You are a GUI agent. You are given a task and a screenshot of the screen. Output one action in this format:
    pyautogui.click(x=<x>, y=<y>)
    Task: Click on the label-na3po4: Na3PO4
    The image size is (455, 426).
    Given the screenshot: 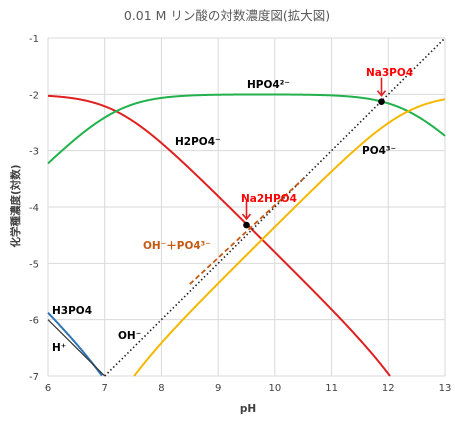 What is the action you would take?
    pyautogui.click(x=389, y=73)
    